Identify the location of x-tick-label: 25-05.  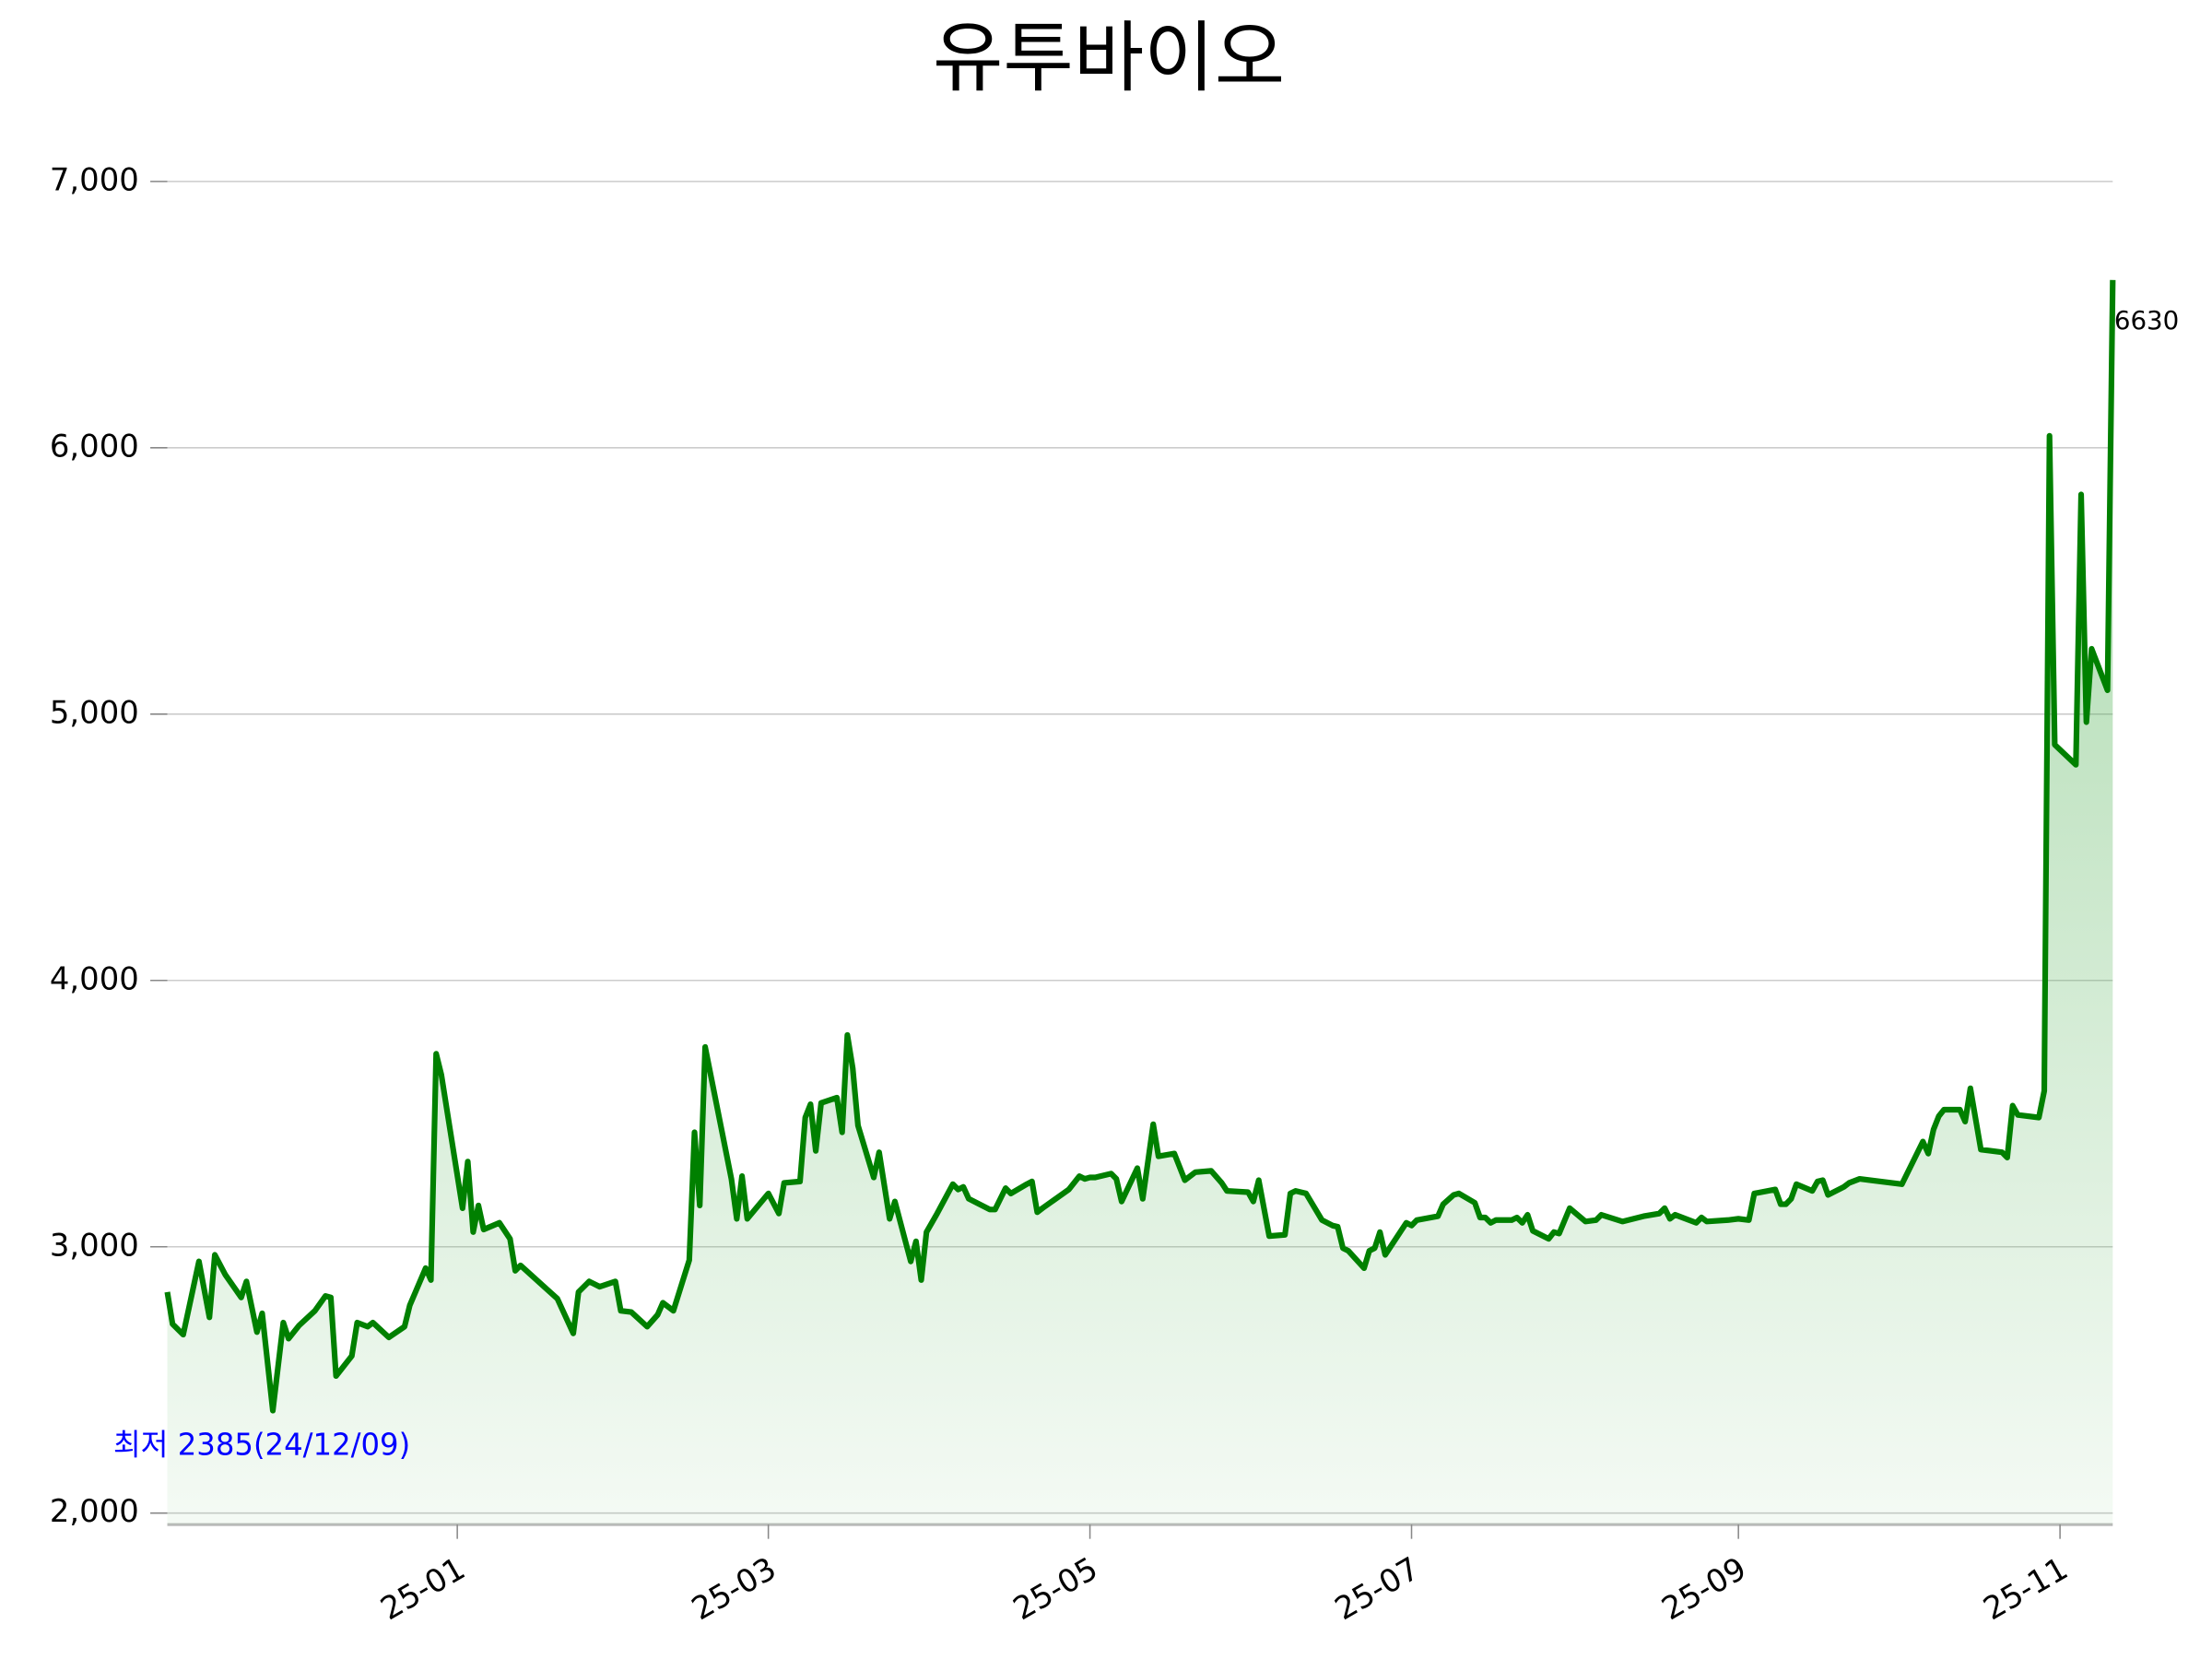
(1055, 1589).